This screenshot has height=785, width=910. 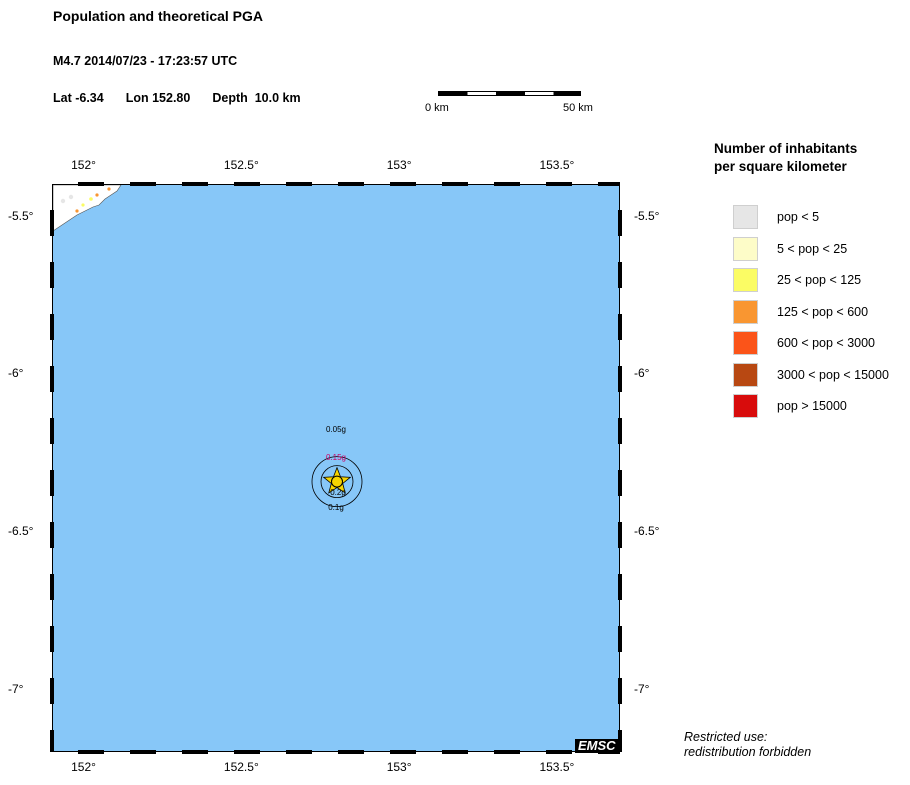 What do you see at coordinates (556, 165) in the screenshot?
I see `lon-tick-top: 153.5°` at bounding box center [556, 165].